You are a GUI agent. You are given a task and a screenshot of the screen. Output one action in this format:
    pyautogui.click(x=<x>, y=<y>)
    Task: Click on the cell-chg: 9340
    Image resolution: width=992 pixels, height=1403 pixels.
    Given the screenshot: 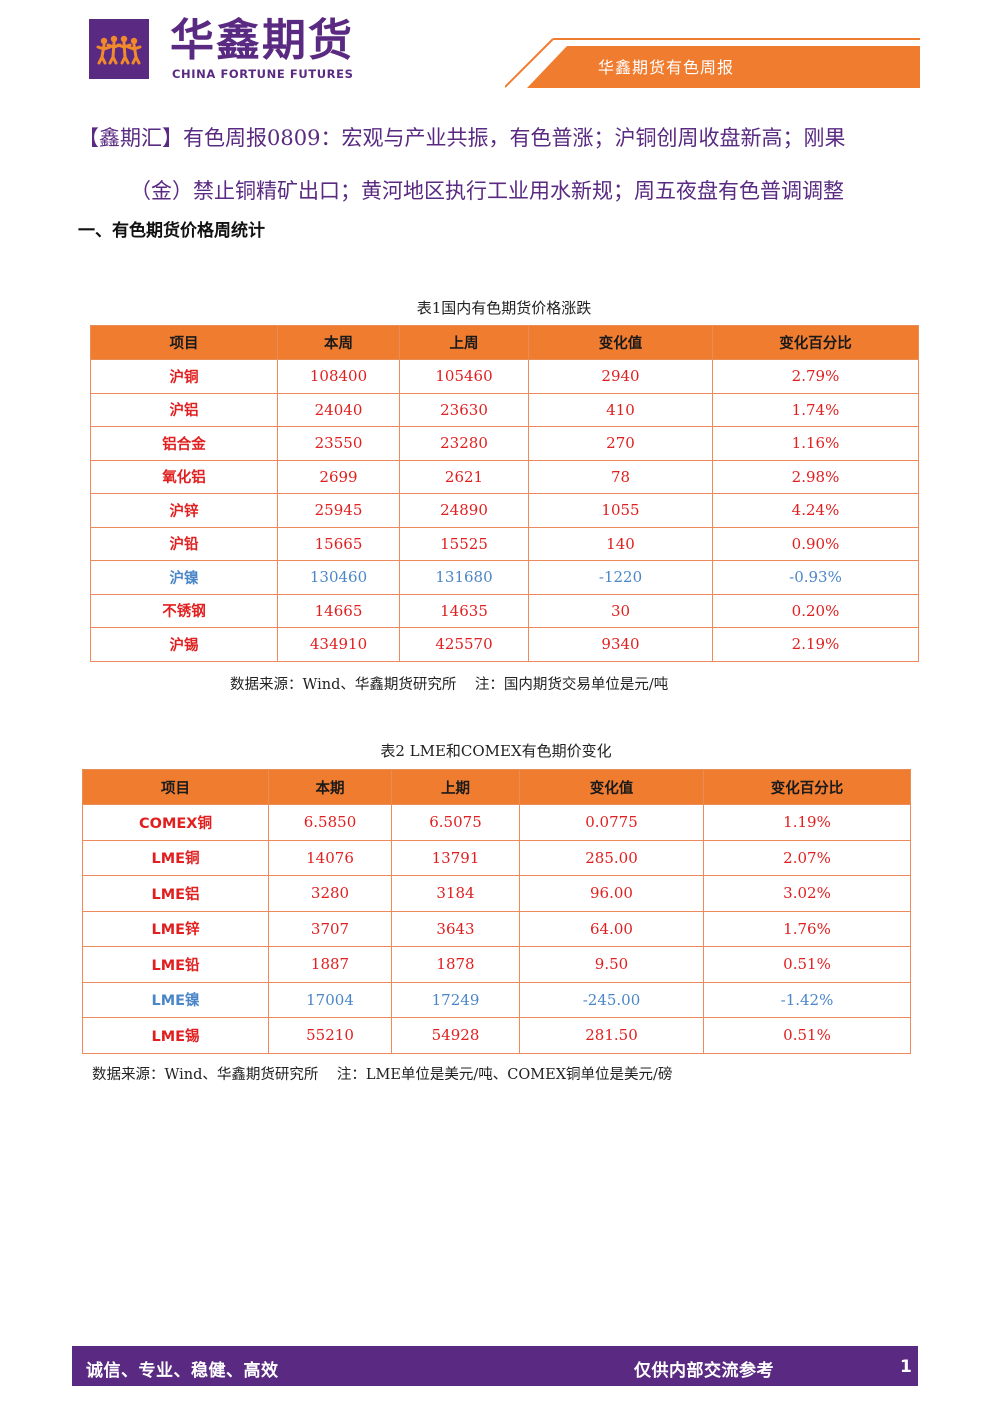 What is the action you would take?
    pyautogui.click(x=620, y=644)
    